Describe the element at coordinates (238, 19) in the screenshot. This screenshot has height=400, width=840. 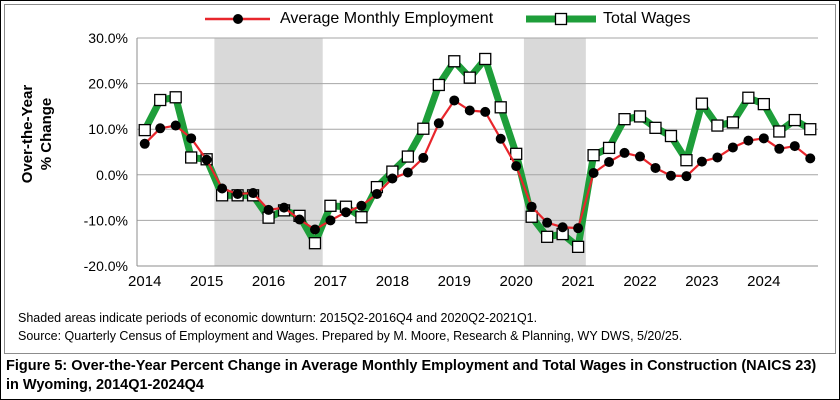
I see `legend-marker-employment` at that location.